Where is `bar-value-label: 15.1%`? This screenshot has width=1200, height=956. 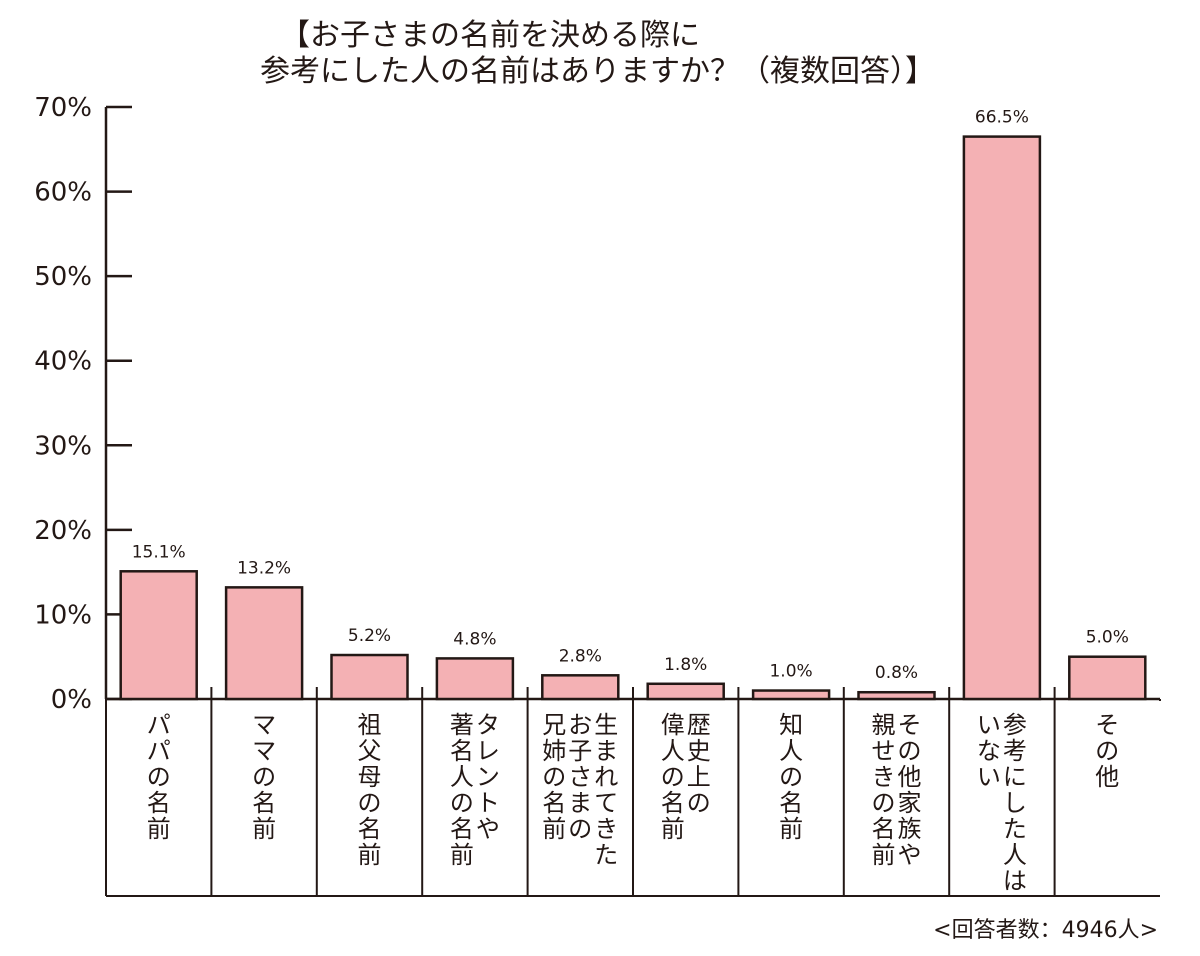
bar-value-label: 15.1% is located at coordinates (159, 552).